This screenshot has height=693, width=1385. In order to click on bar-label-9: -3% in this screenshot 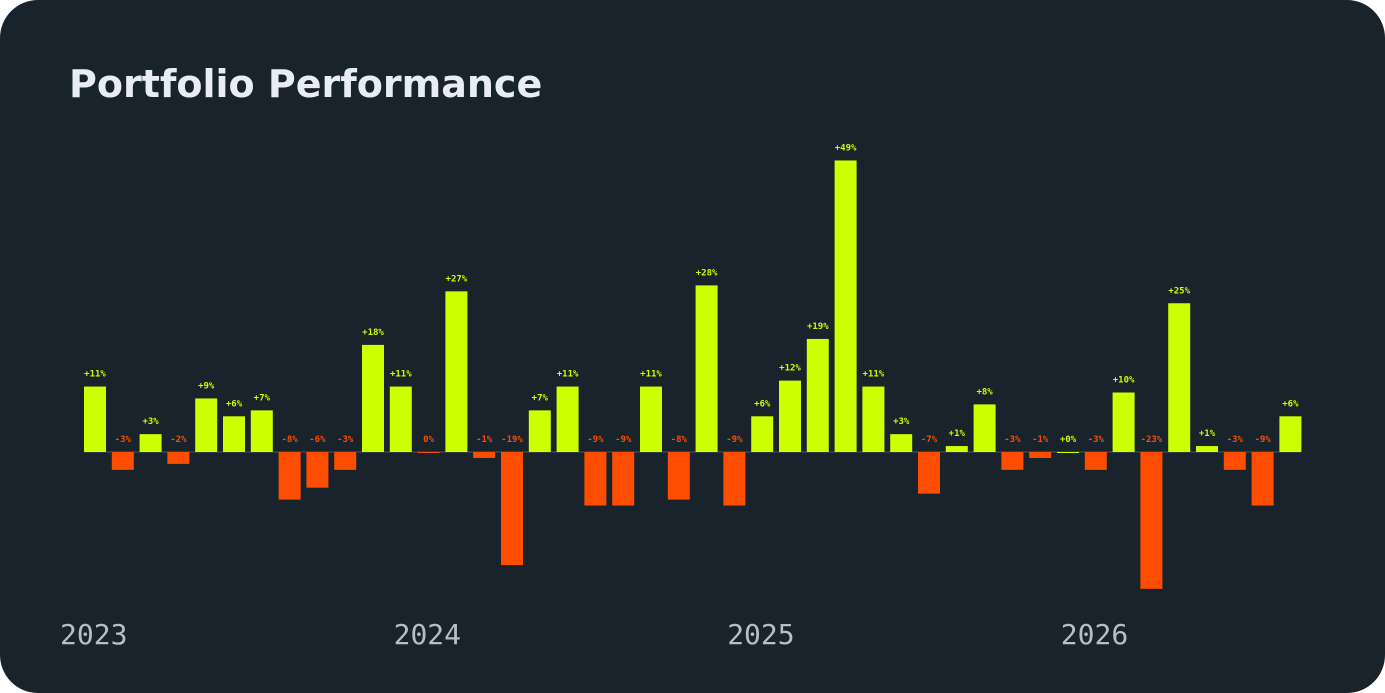, I will do `click(345, 440)`.